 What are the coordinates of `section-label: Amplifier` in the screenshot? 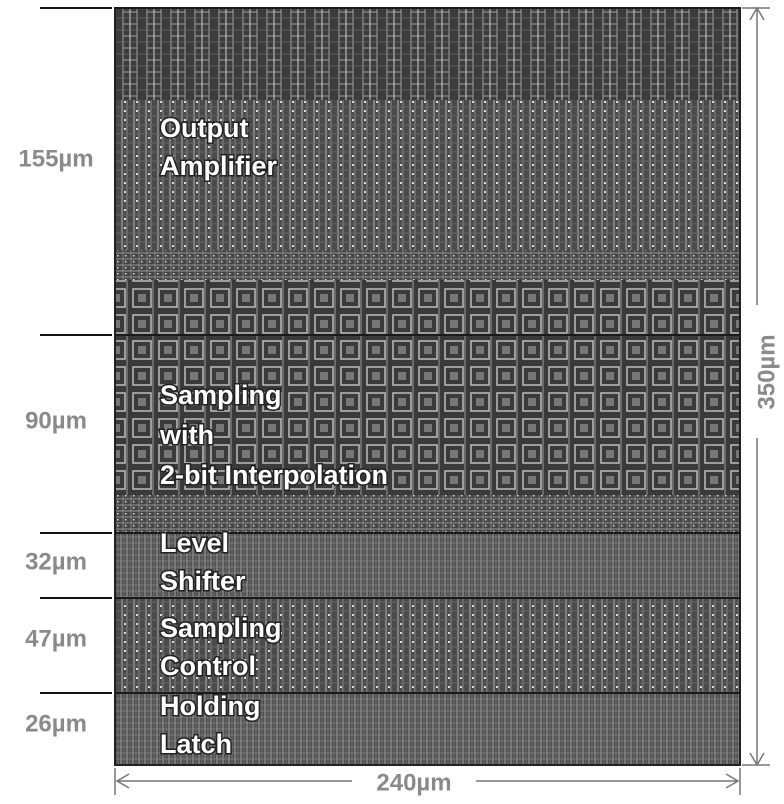 It's located at (219, 166).